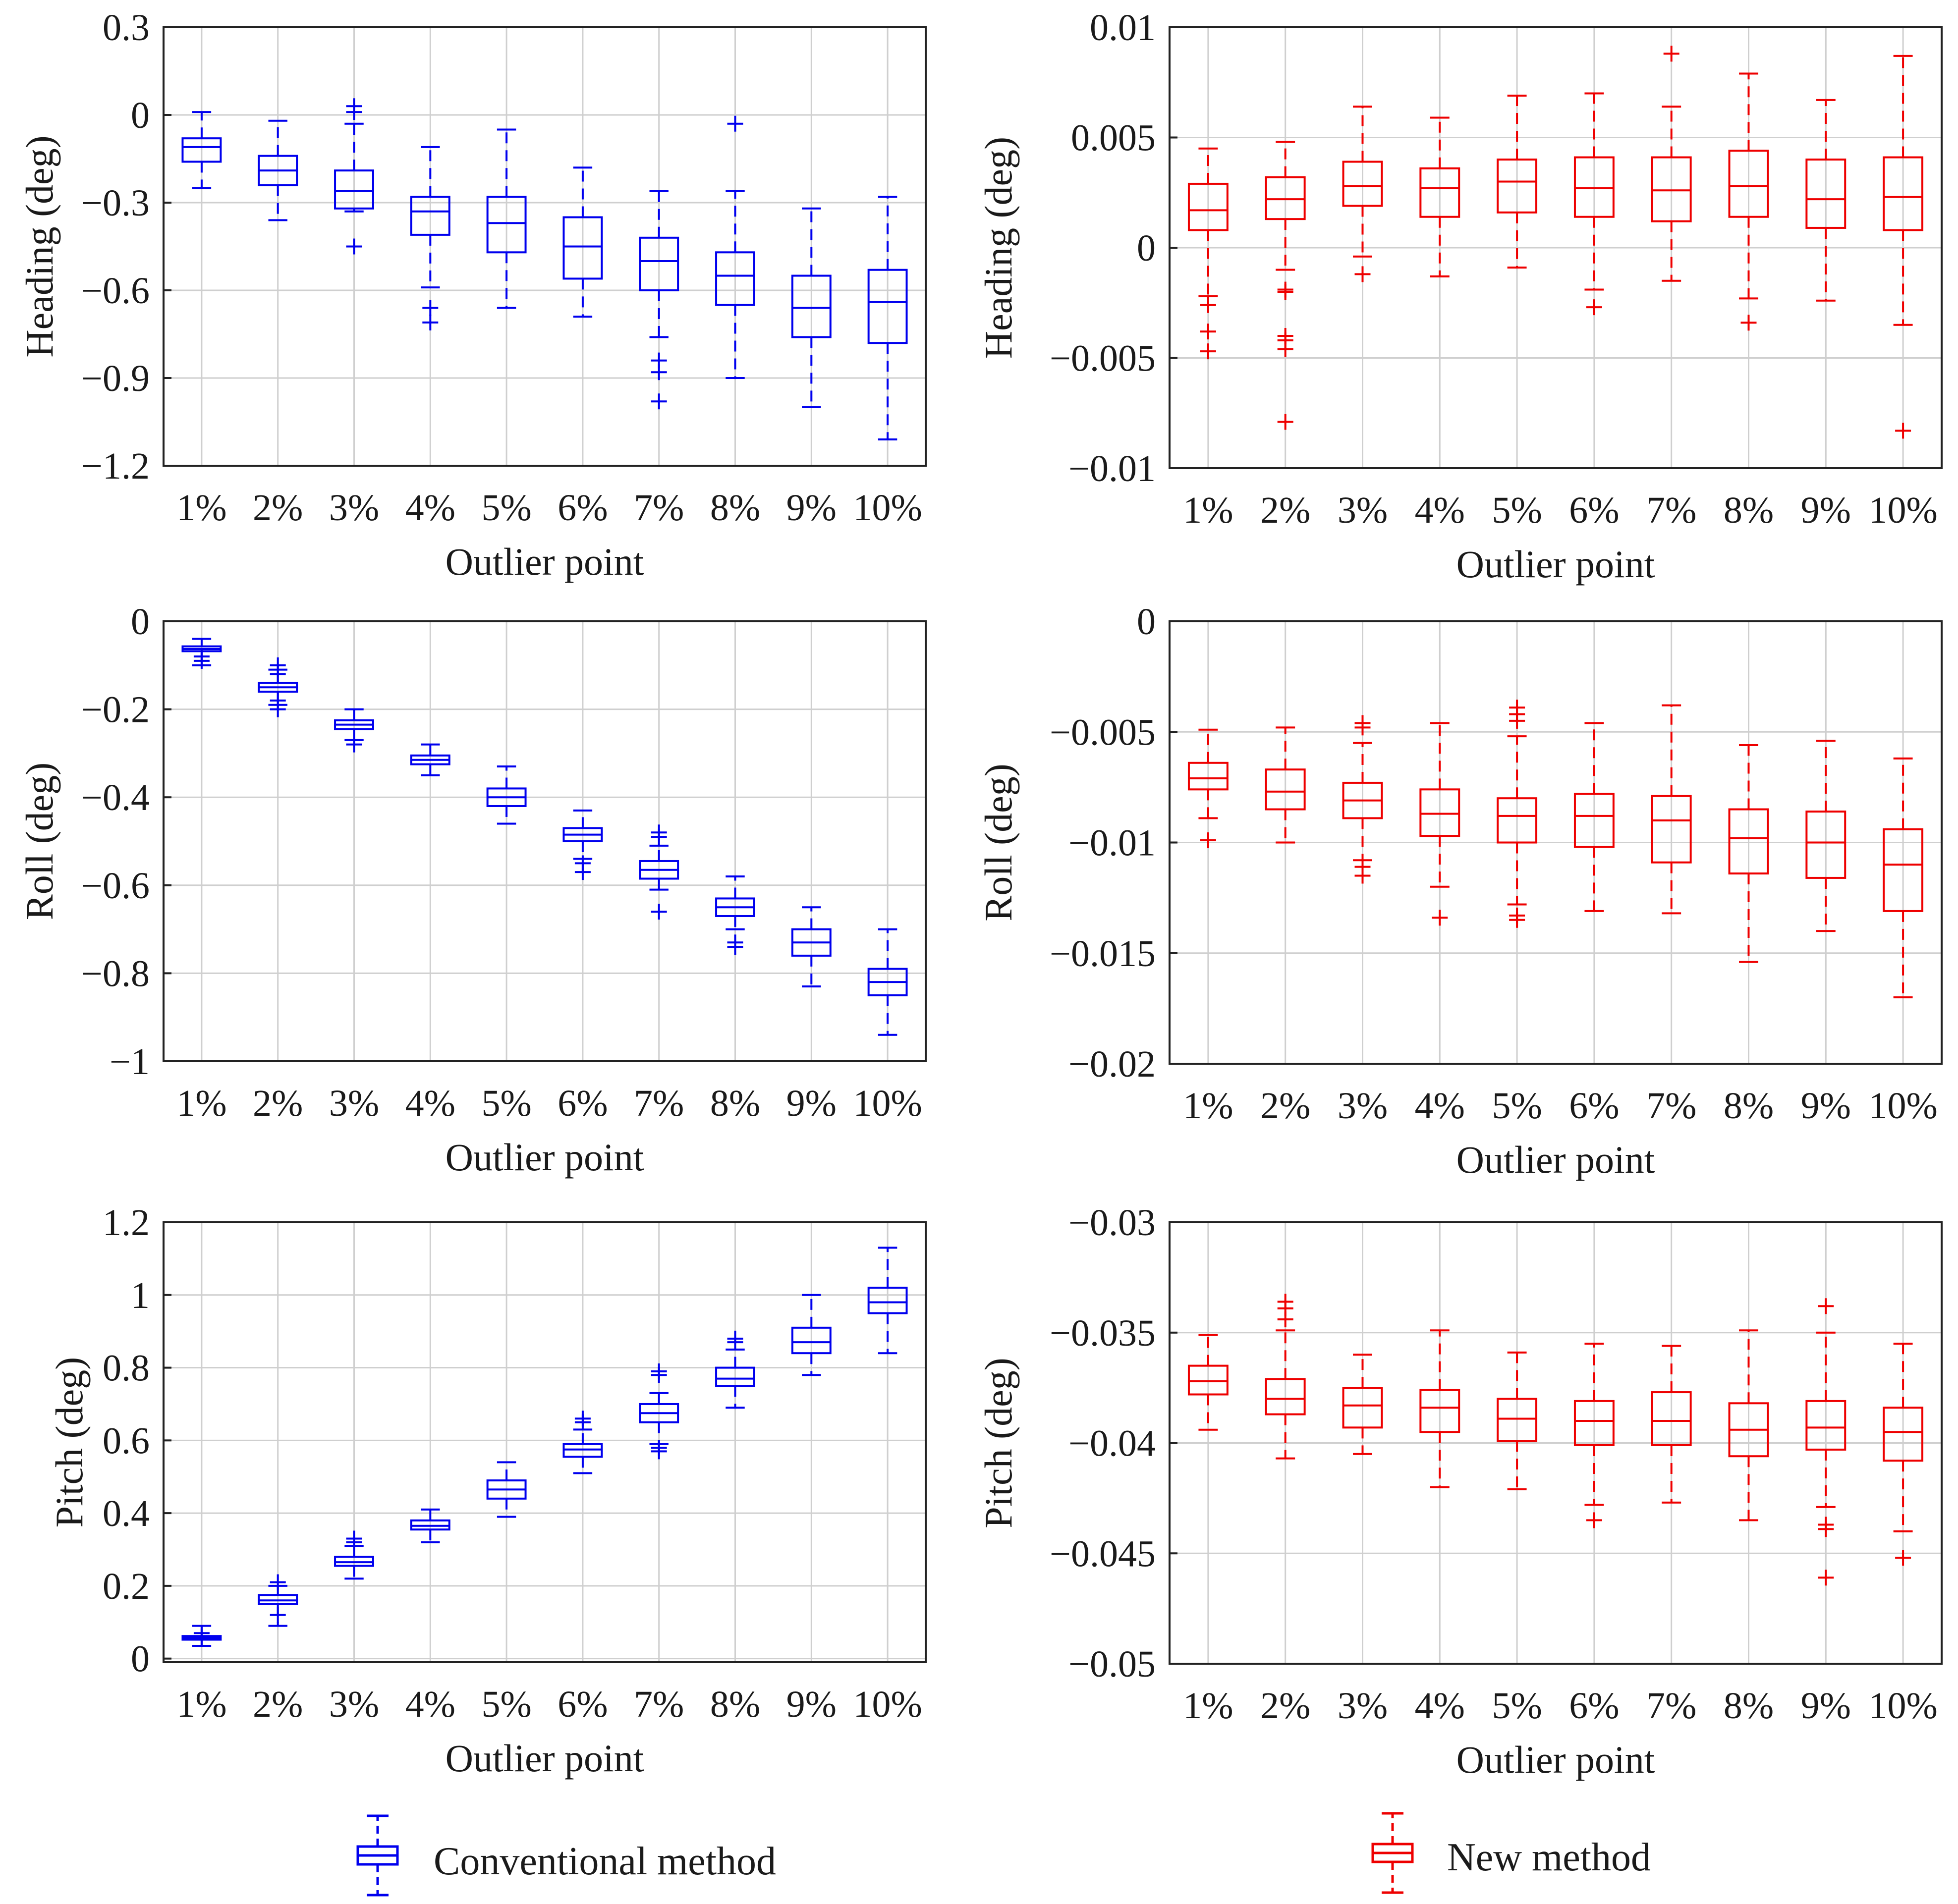 The height and width of the screenshot is (1904, 1958). I want to click on box-new-pitch-7%, so click(1671, 1425).